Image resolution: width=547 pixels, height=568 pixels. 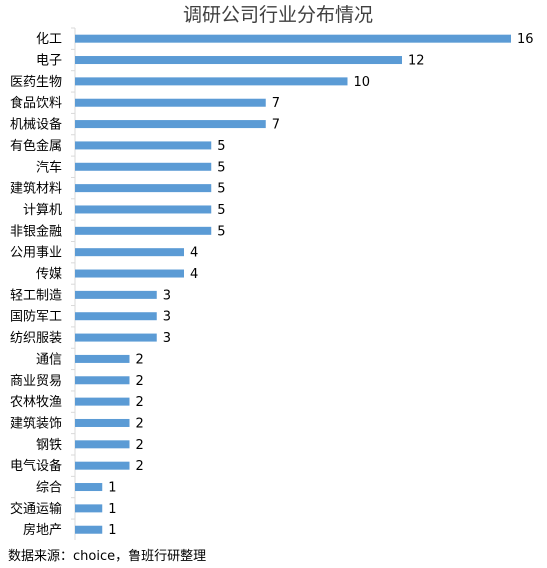 I want to click on category-label: 建筑材料, so click(x=36, y=189).